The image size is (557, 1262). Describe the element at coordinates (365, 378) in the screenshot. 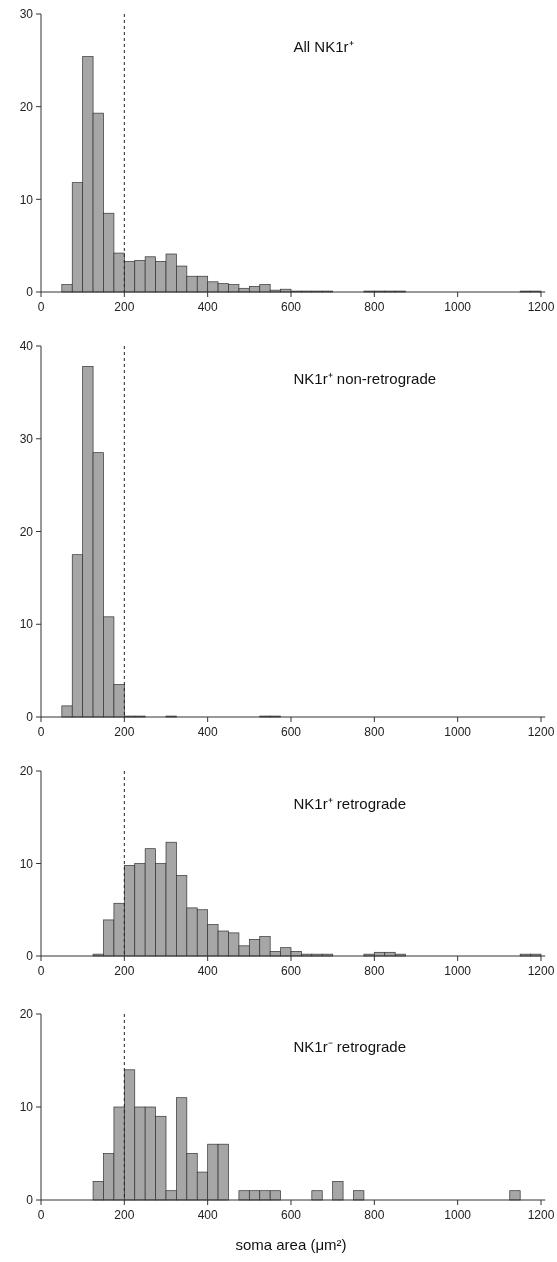

I see `text: NK1r⁺ non-retrograde` at that location.